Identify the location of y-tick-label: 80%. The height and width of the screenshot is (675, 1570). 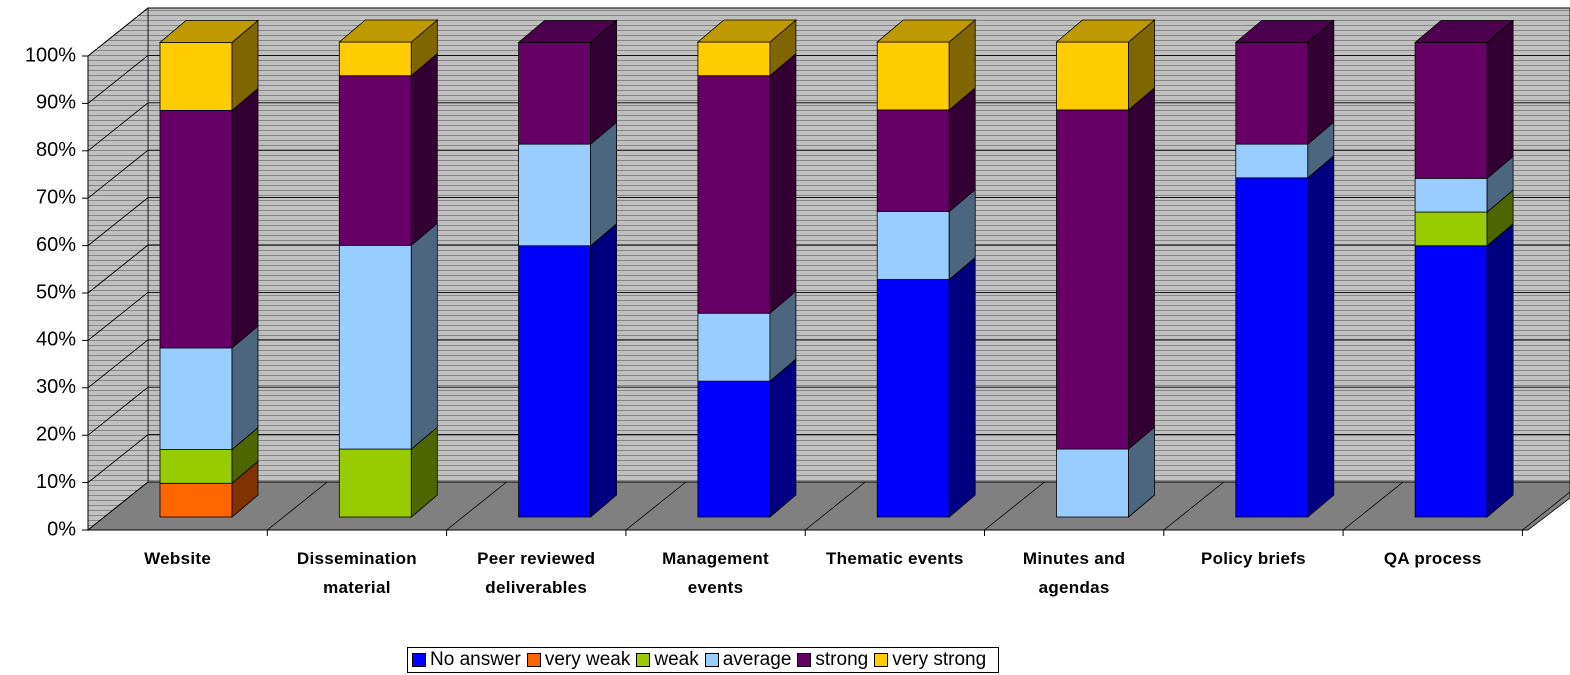
(56, 150).